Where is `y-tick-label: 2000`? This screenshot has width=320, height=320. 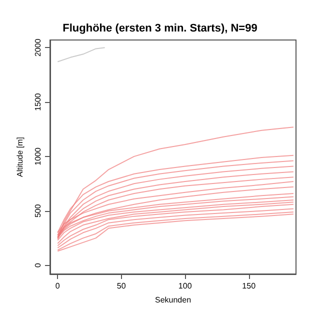 y-tick-label: 2000 is located at coordinates (38, 47).